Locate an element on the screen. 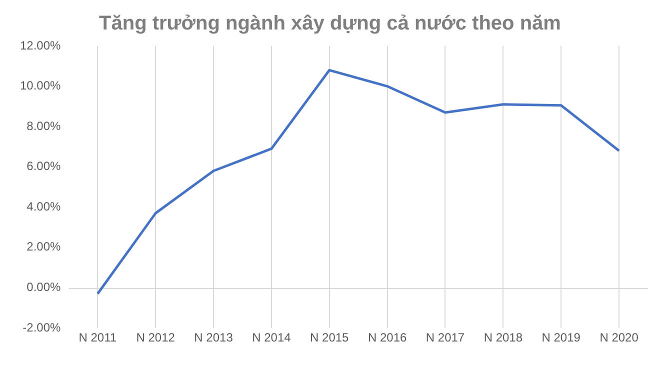 Image resolution: width=670 pixels, height=376 pixels. x-tick-label: N 2018 is located at coordinates (503, 337).